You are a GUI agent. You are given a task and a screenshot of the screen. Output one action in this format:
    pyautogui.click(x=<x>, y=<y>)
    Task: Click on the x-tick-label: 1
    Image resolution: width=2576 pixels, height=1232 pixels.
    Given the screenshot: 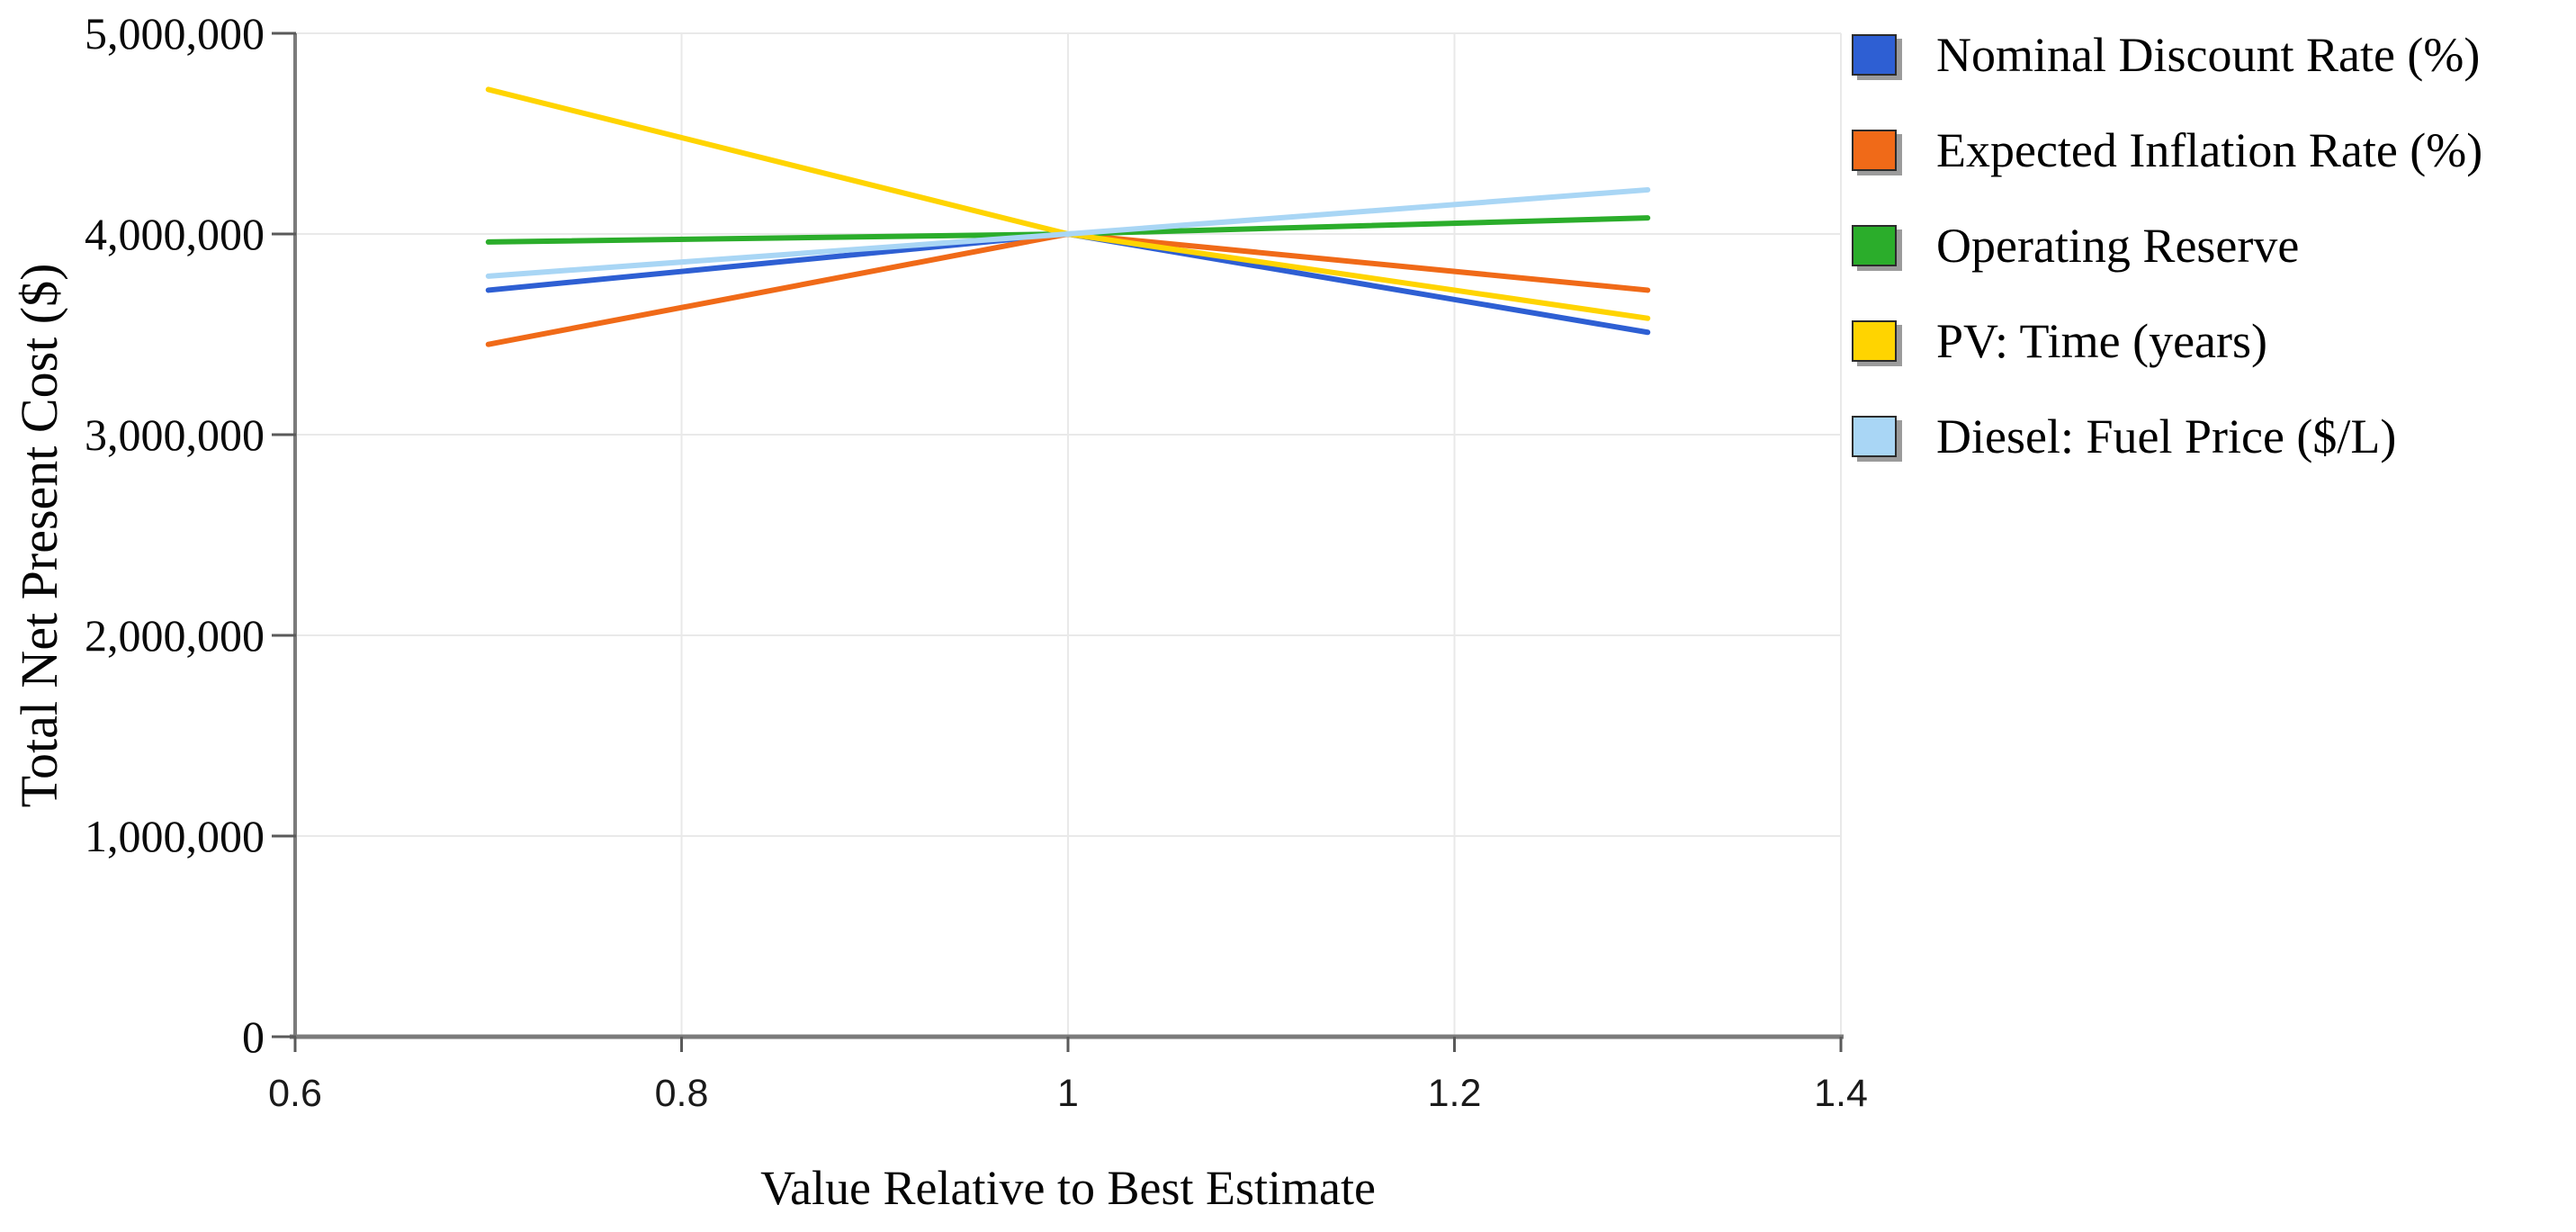 What is the action you would take?
    pyautogui.click(x=1068, y=1093)
    